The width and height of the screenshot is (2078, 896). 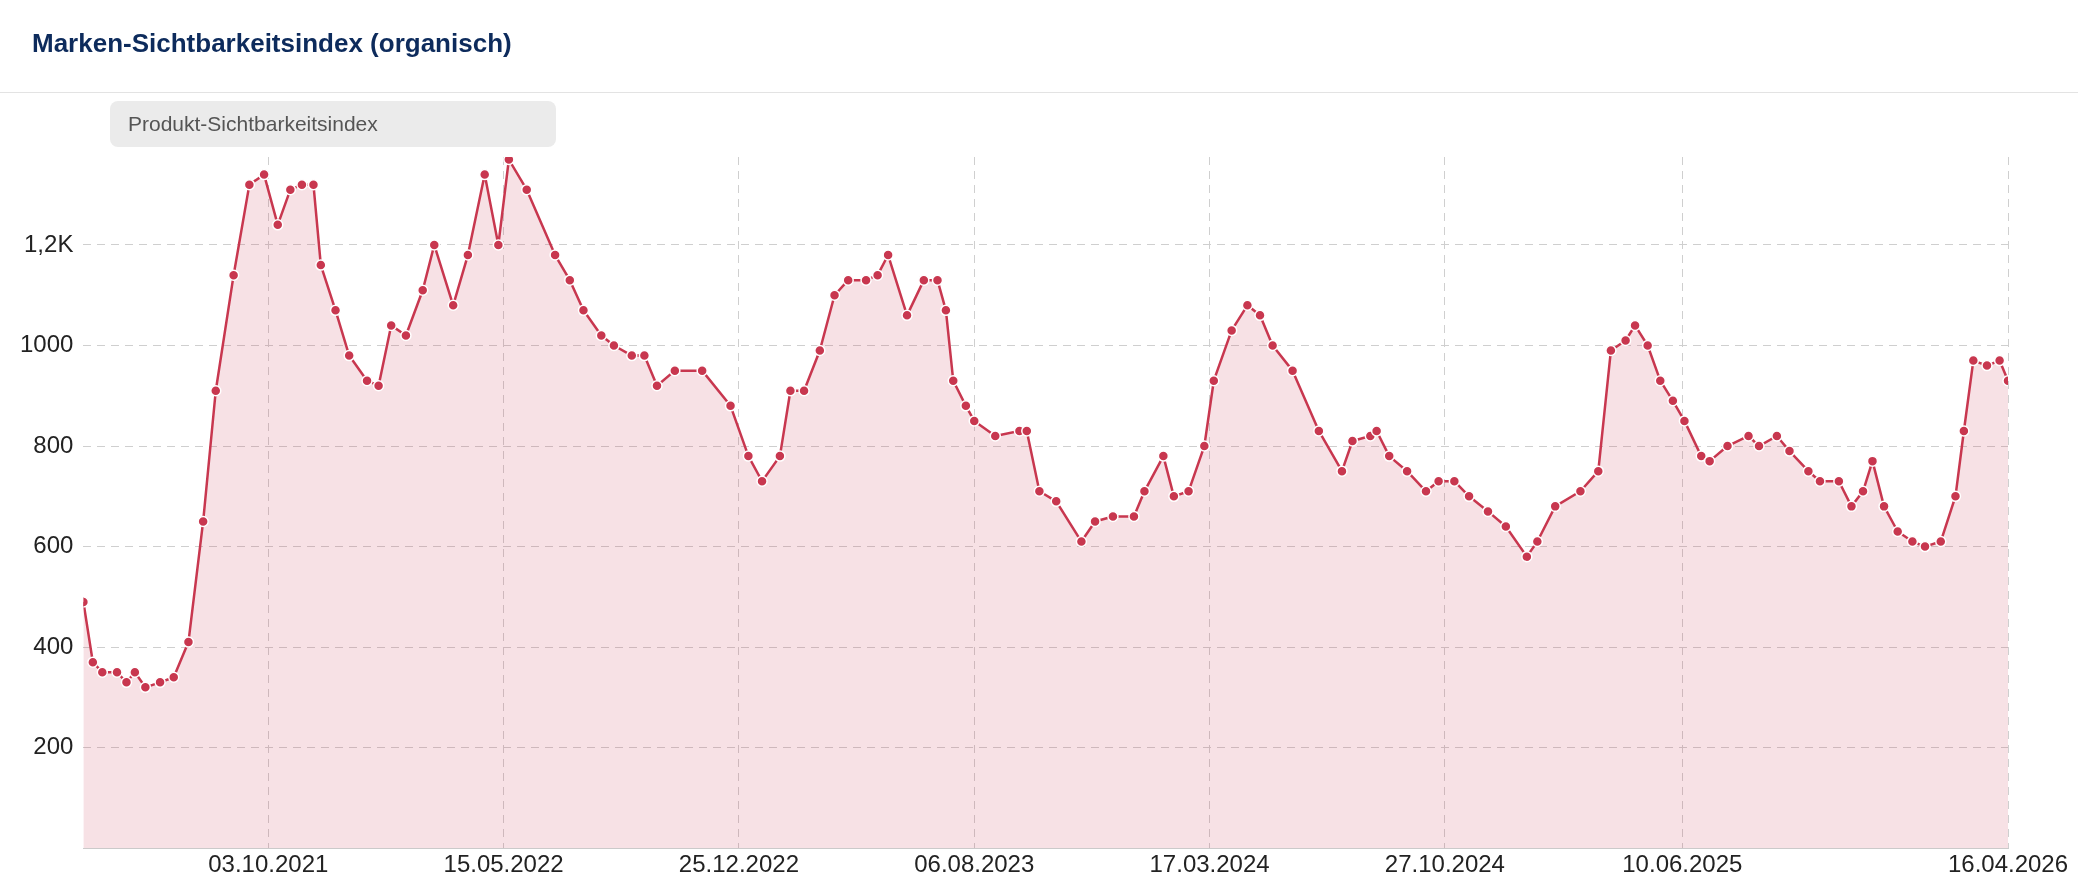 What do you see at coordinates (1444, 864) in the screenshot?
I see `x-tick-label: 27.10.2024` at bounding box center [1444, 864].